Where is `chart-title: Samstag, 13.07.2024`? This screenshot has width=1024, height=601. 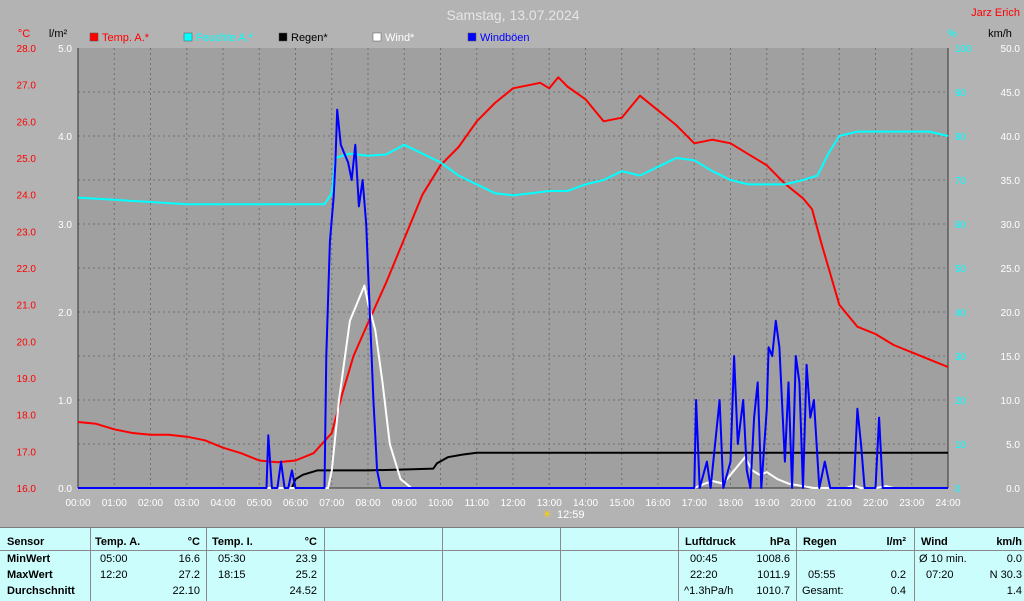
chart-title: Samstag, 13.07.2024 is located at coordinates (512, 15).